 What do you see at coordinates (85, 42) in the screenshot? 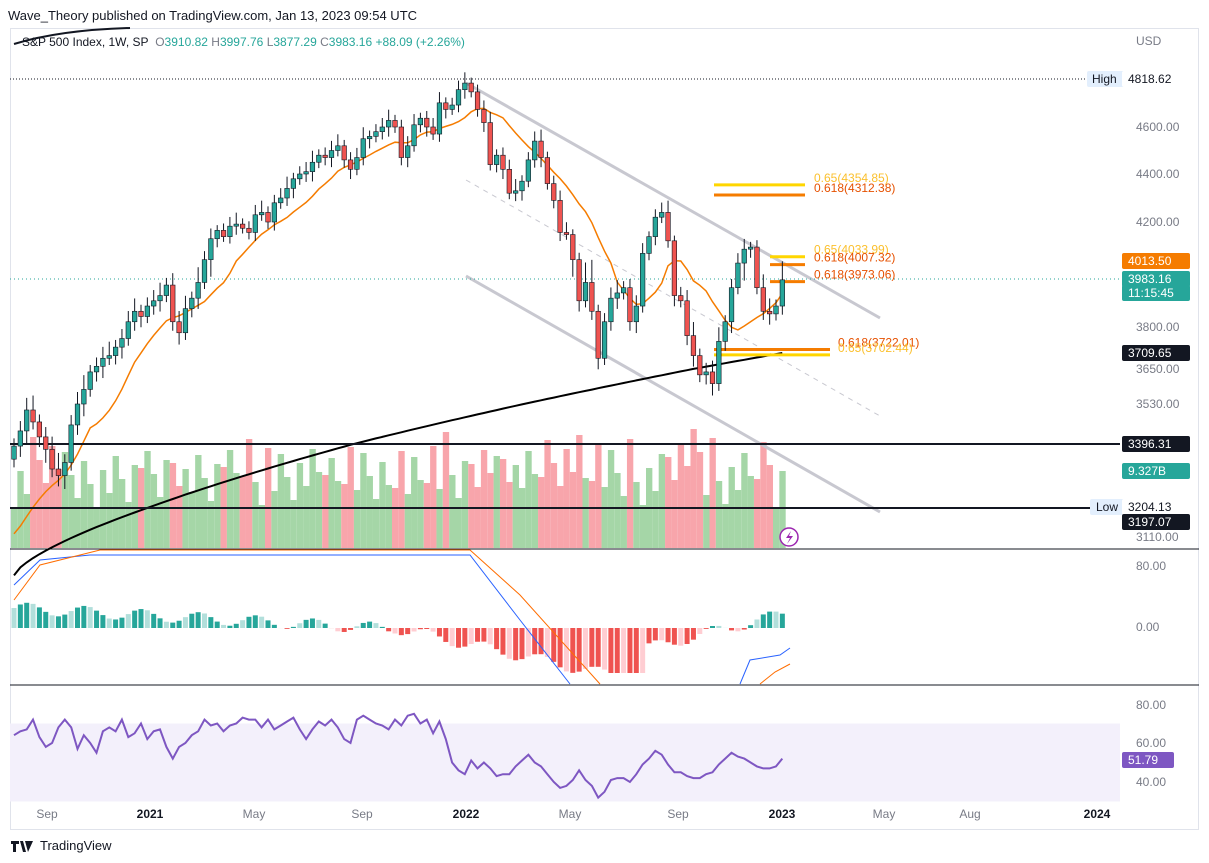
I see `symbol-name: S&P 500 Index, 1W, SP` at bounding box center [85, 42].